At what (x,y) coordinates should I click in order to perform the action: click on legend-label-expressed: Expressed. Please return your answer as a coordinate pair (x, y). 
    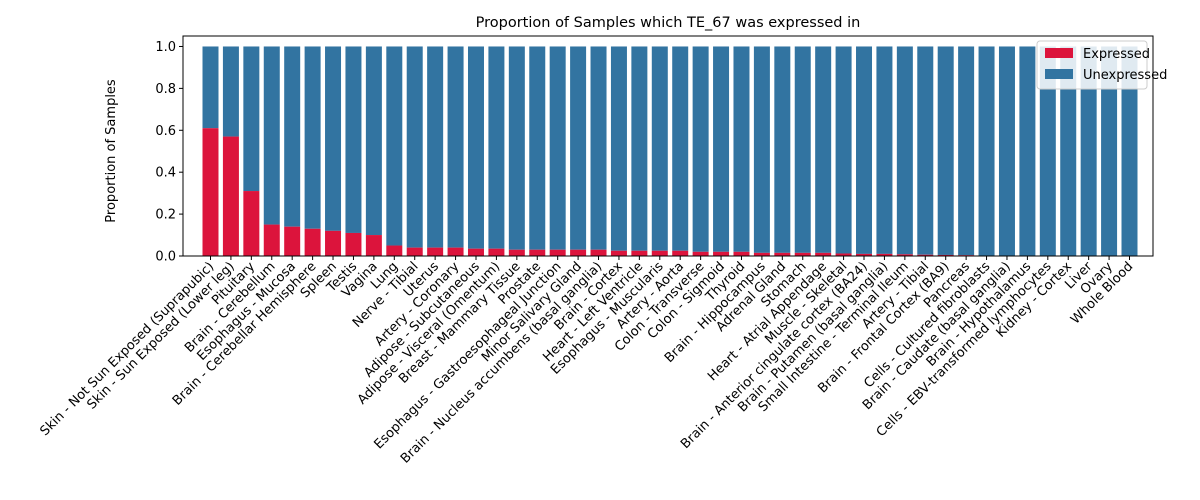
    Looking at the image, I should click on (1116, 54).